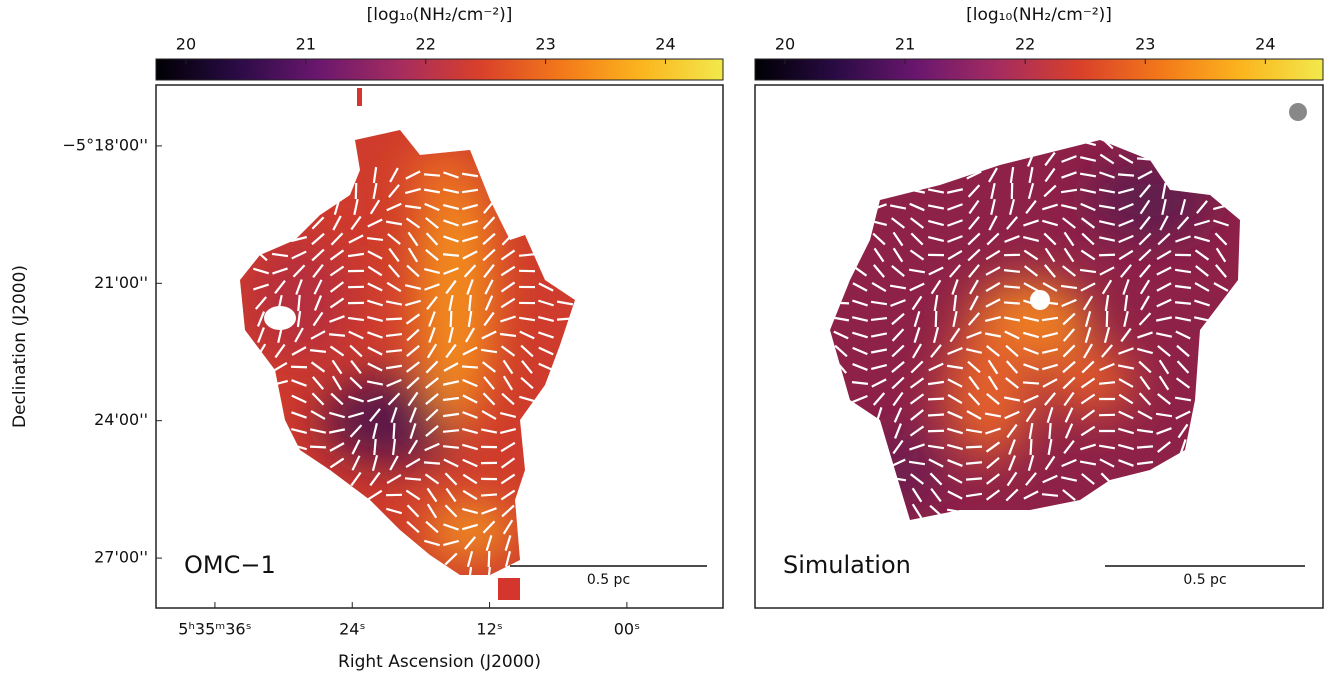  I want to click on x-axis-label: Right Ascension (J2000), so click(439, 662).